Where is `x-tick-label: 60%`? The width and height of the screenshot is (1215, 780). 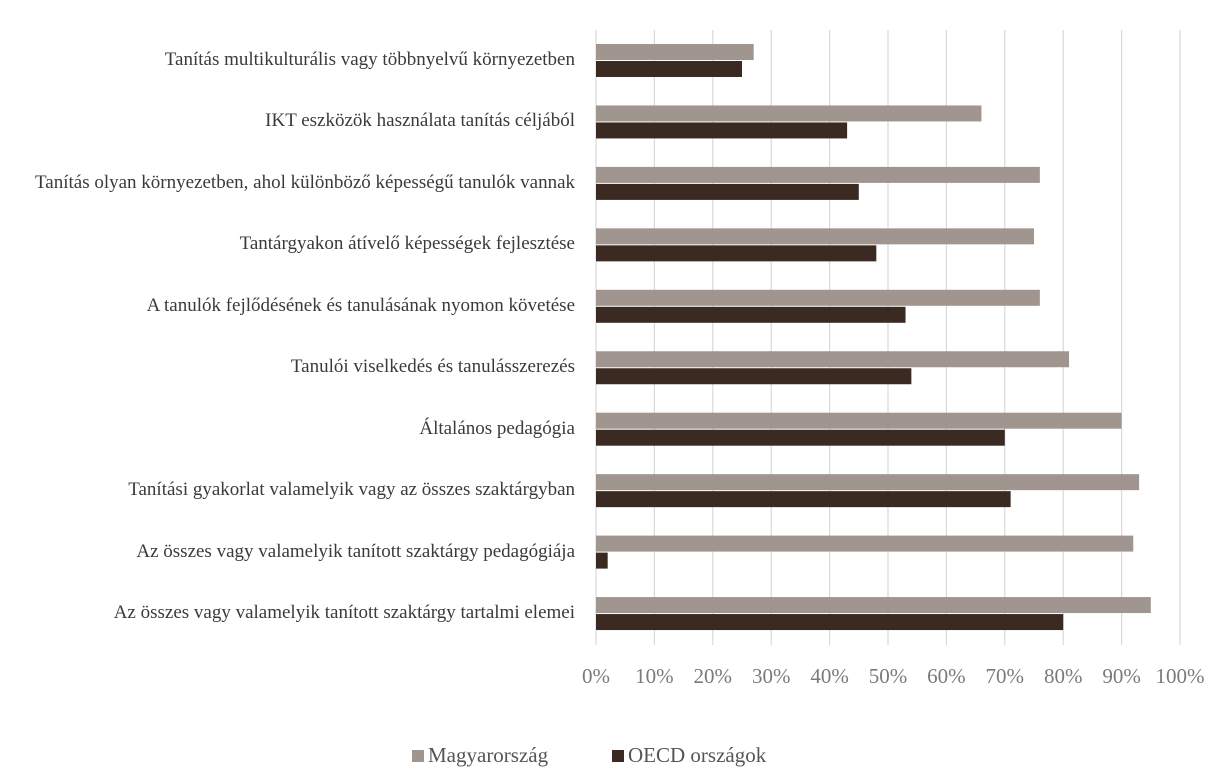 x-tick-label: 60% is located at coordinates (946, 676).